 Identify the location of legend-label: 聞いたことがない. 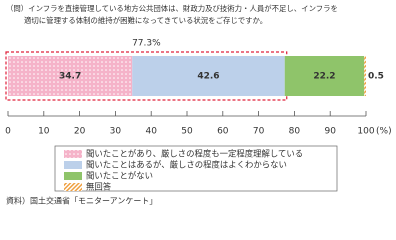
(119, 176).